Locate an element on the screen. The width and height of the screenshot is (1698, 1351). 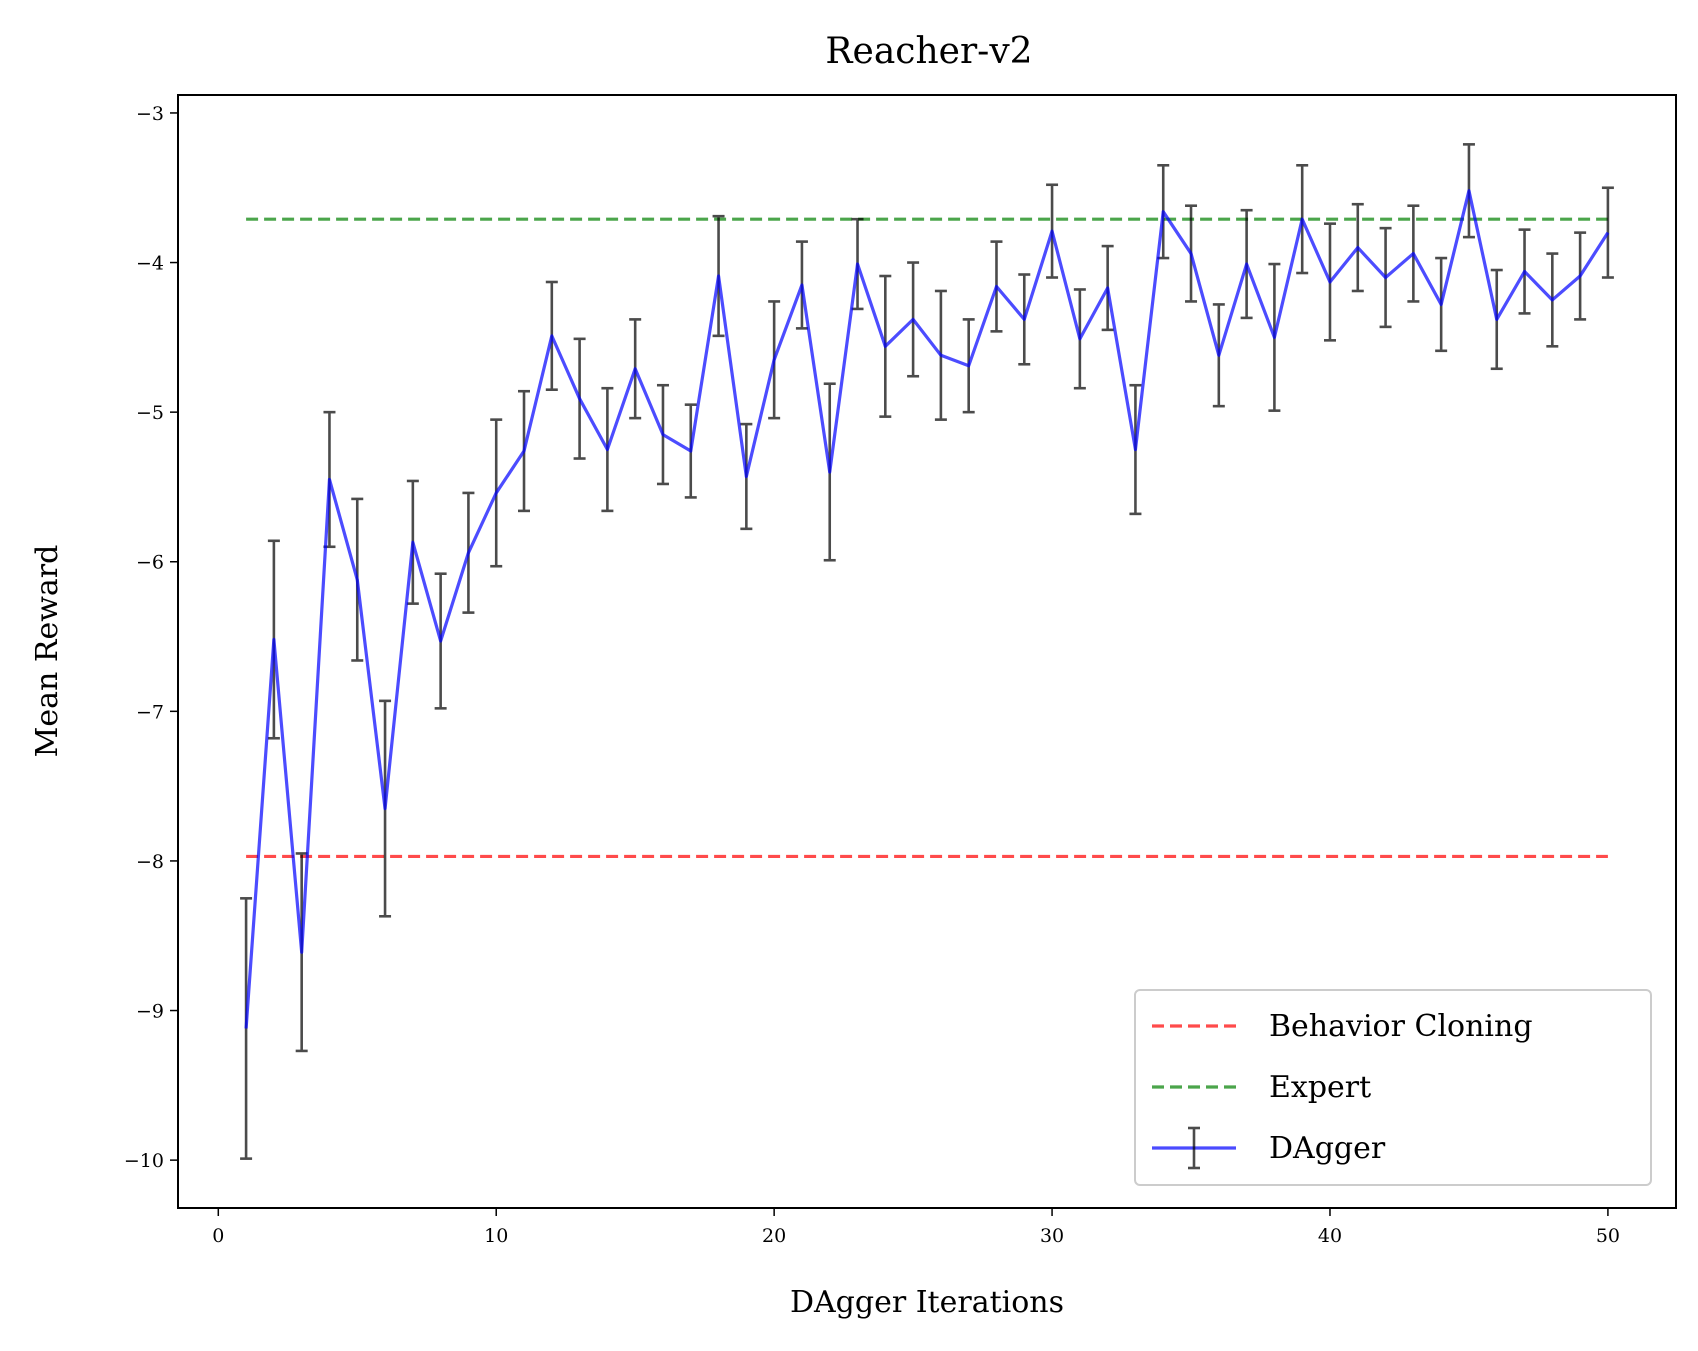
legend-box is located at coordinates (1393, 1087).